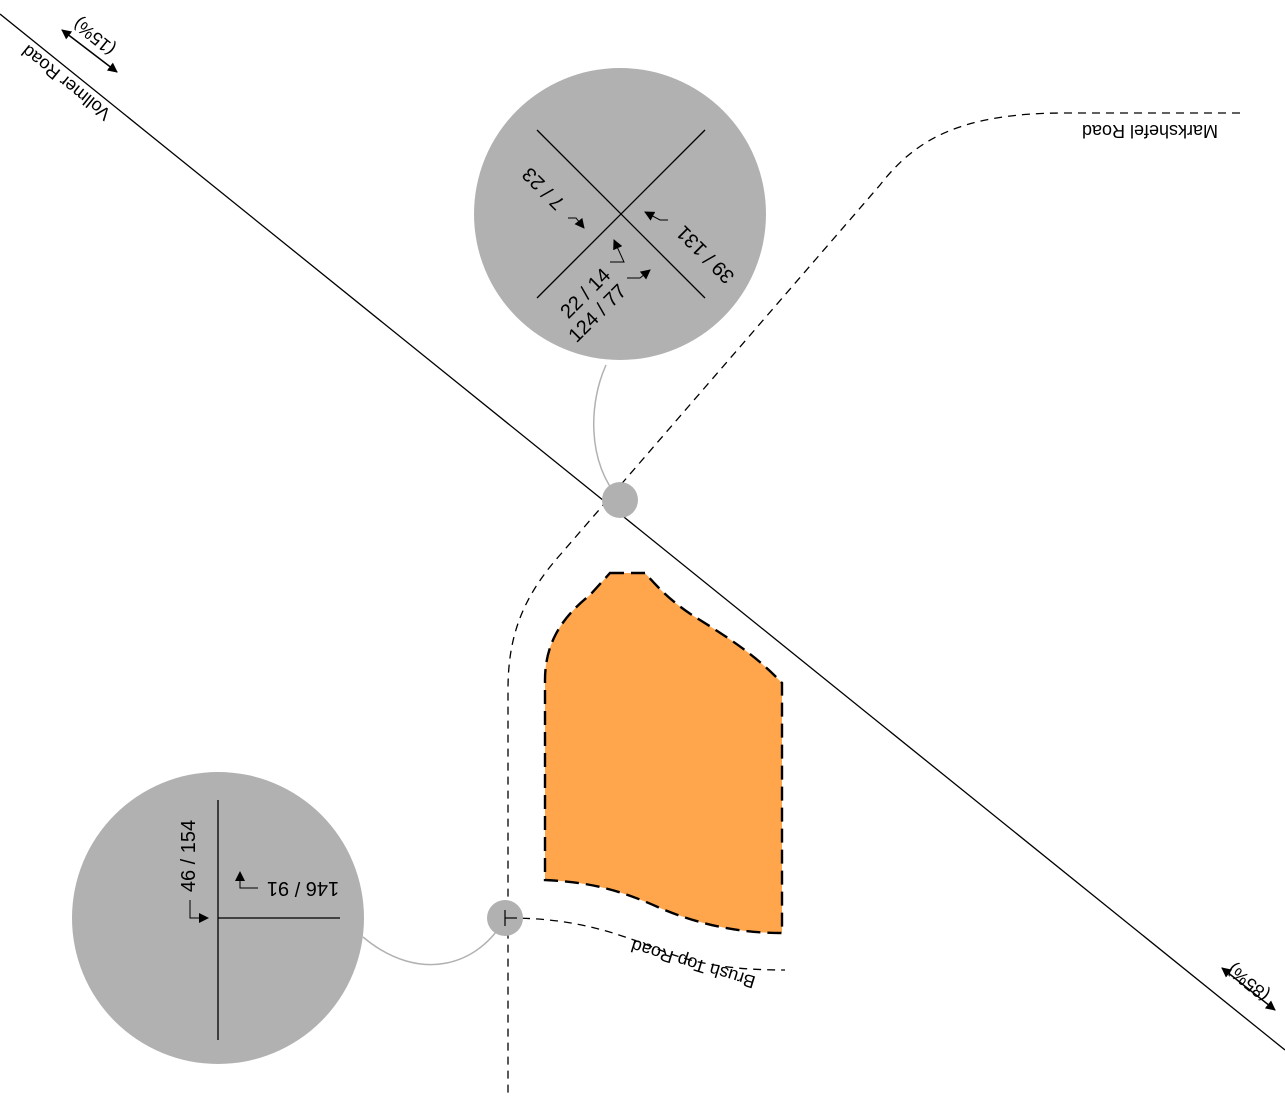 Image resolution: width=1285 pixels, height=1104 pixels. What do you see at coordinates (1248, 983) in the screenshot?
I see `distribution-right-label: (85%)` at bounding box center [1248, 983].